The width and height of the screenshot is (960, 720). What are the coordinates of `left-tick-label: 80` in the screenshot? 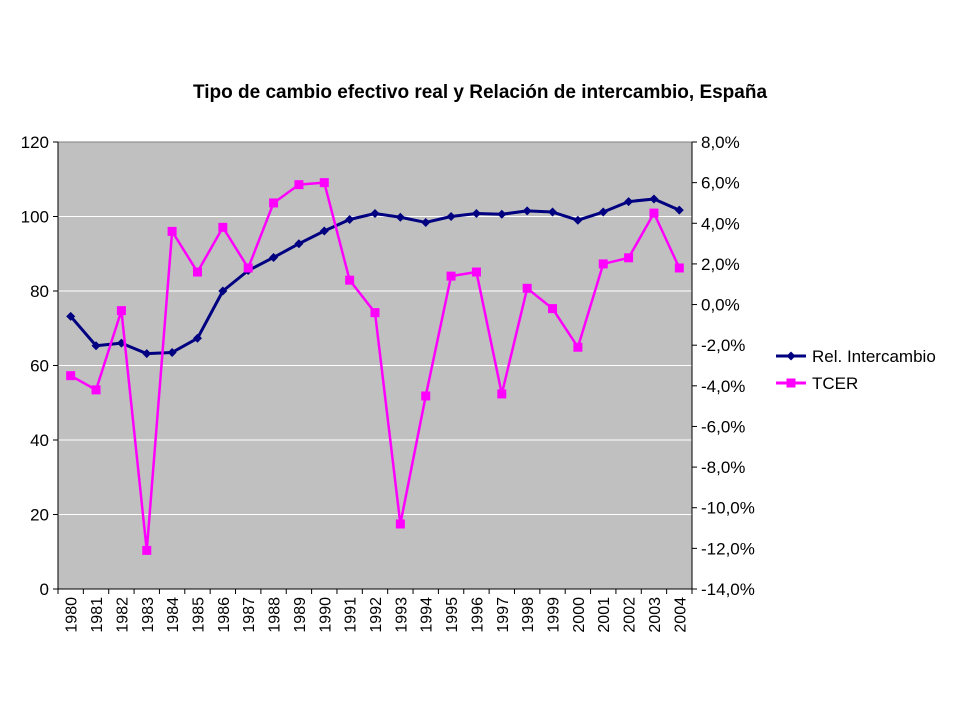 It's located at (39, 291).